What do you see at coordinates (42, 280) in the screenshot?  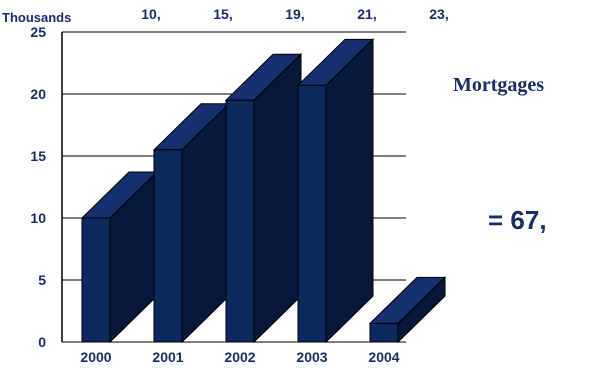 I see `y-tick-label: 5` at bounding box center [42, 280].